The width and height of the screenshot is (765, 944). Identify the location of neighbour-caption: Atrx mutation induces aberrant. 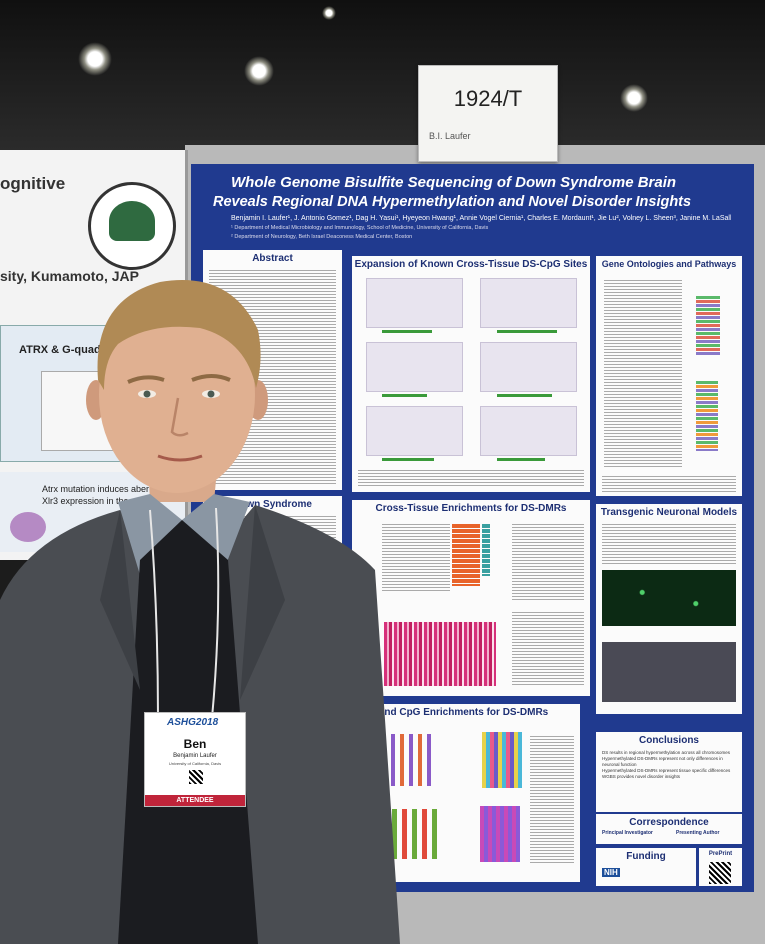
(103, 489).